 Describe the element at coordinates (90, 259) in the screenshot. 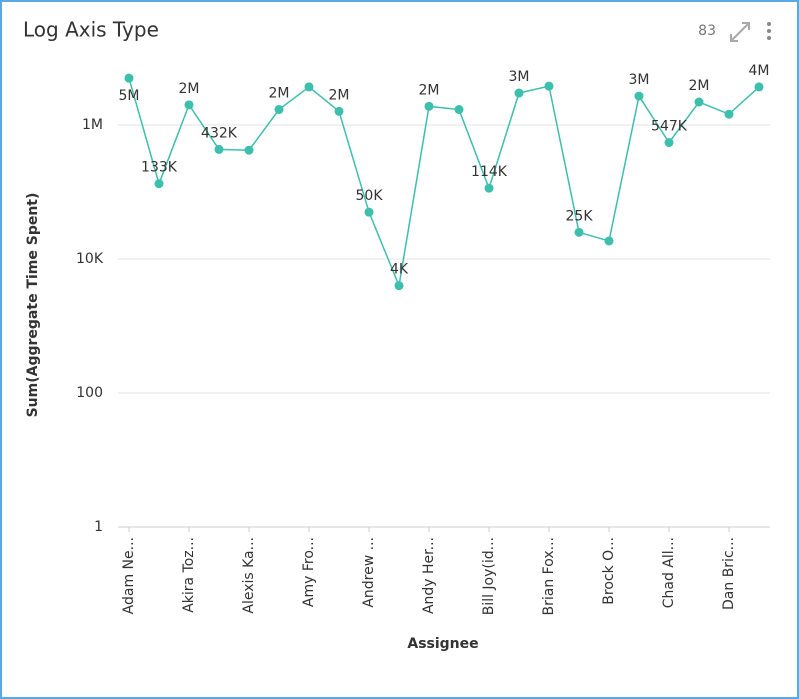

I see `y-tick-label: 10K` at that location.